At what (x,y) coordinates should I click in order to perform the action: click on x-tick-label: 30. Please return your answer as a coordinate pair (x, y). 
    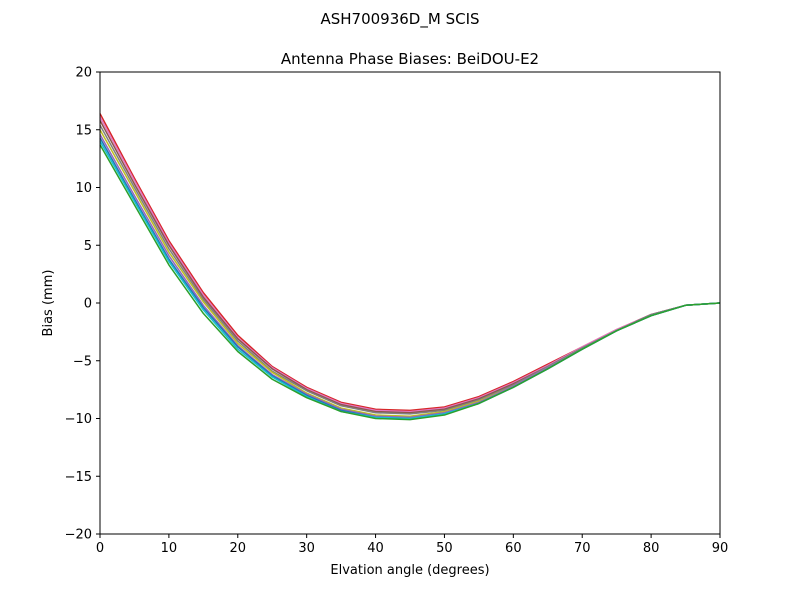
    Looking at the image, I should click on (306, 548).